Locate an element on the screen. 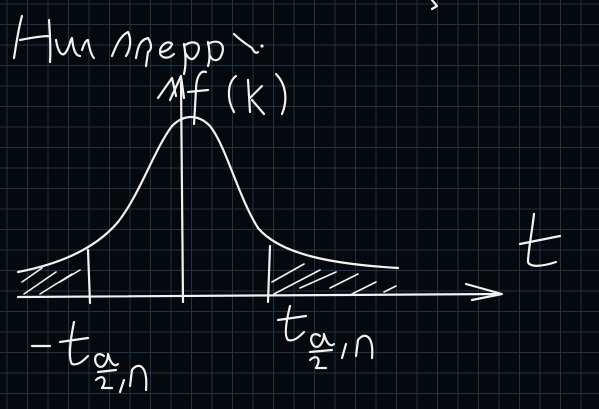  x-axis-arrowhead is located at coordinates (484, 292).